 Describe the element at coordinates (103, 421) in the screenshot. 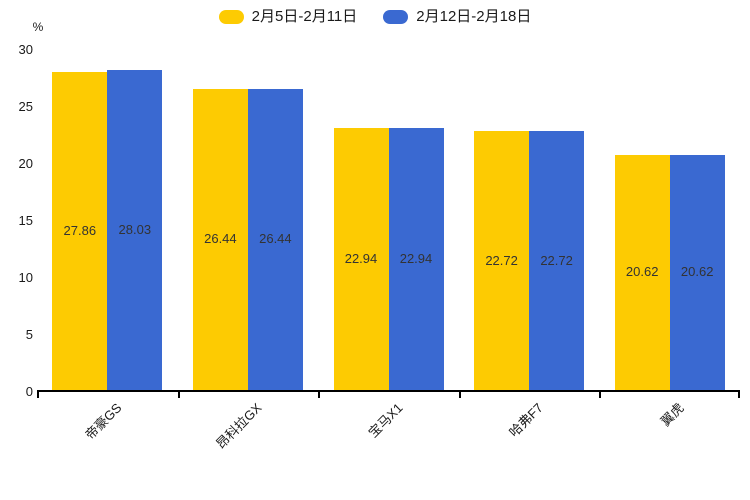

I see `x-axis-category-label: 帝豪GS` at that location.